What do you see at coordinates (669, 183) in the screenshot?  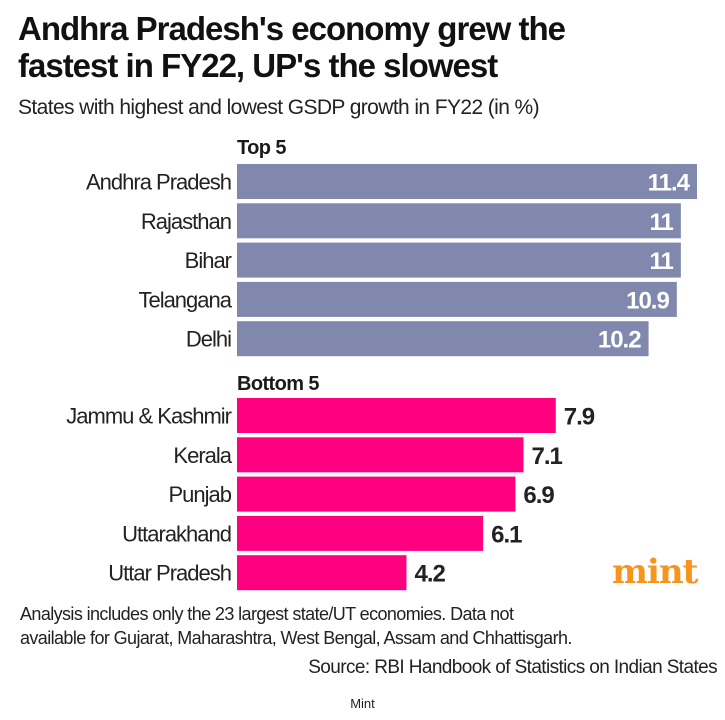 I see `value-label: 11.4` at bounding box center [669, 183].